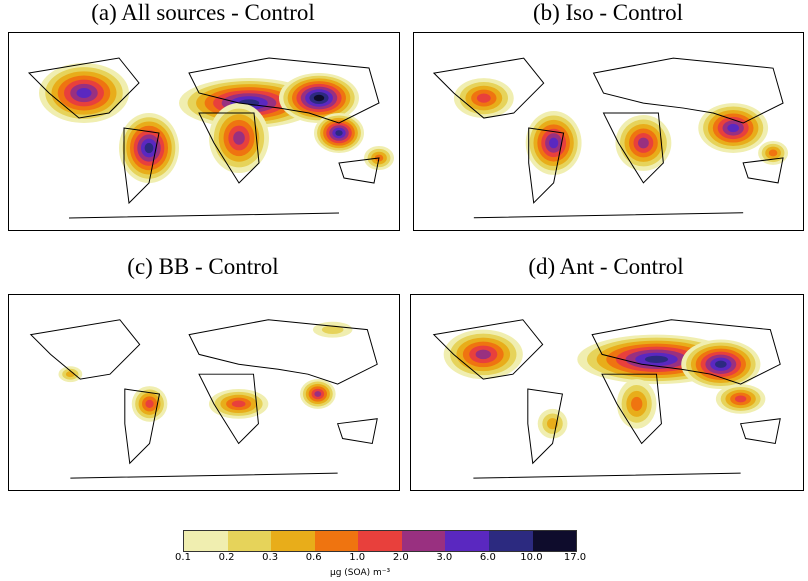  I want to click on colorbar-tick: 1.0, so click(357, 557).